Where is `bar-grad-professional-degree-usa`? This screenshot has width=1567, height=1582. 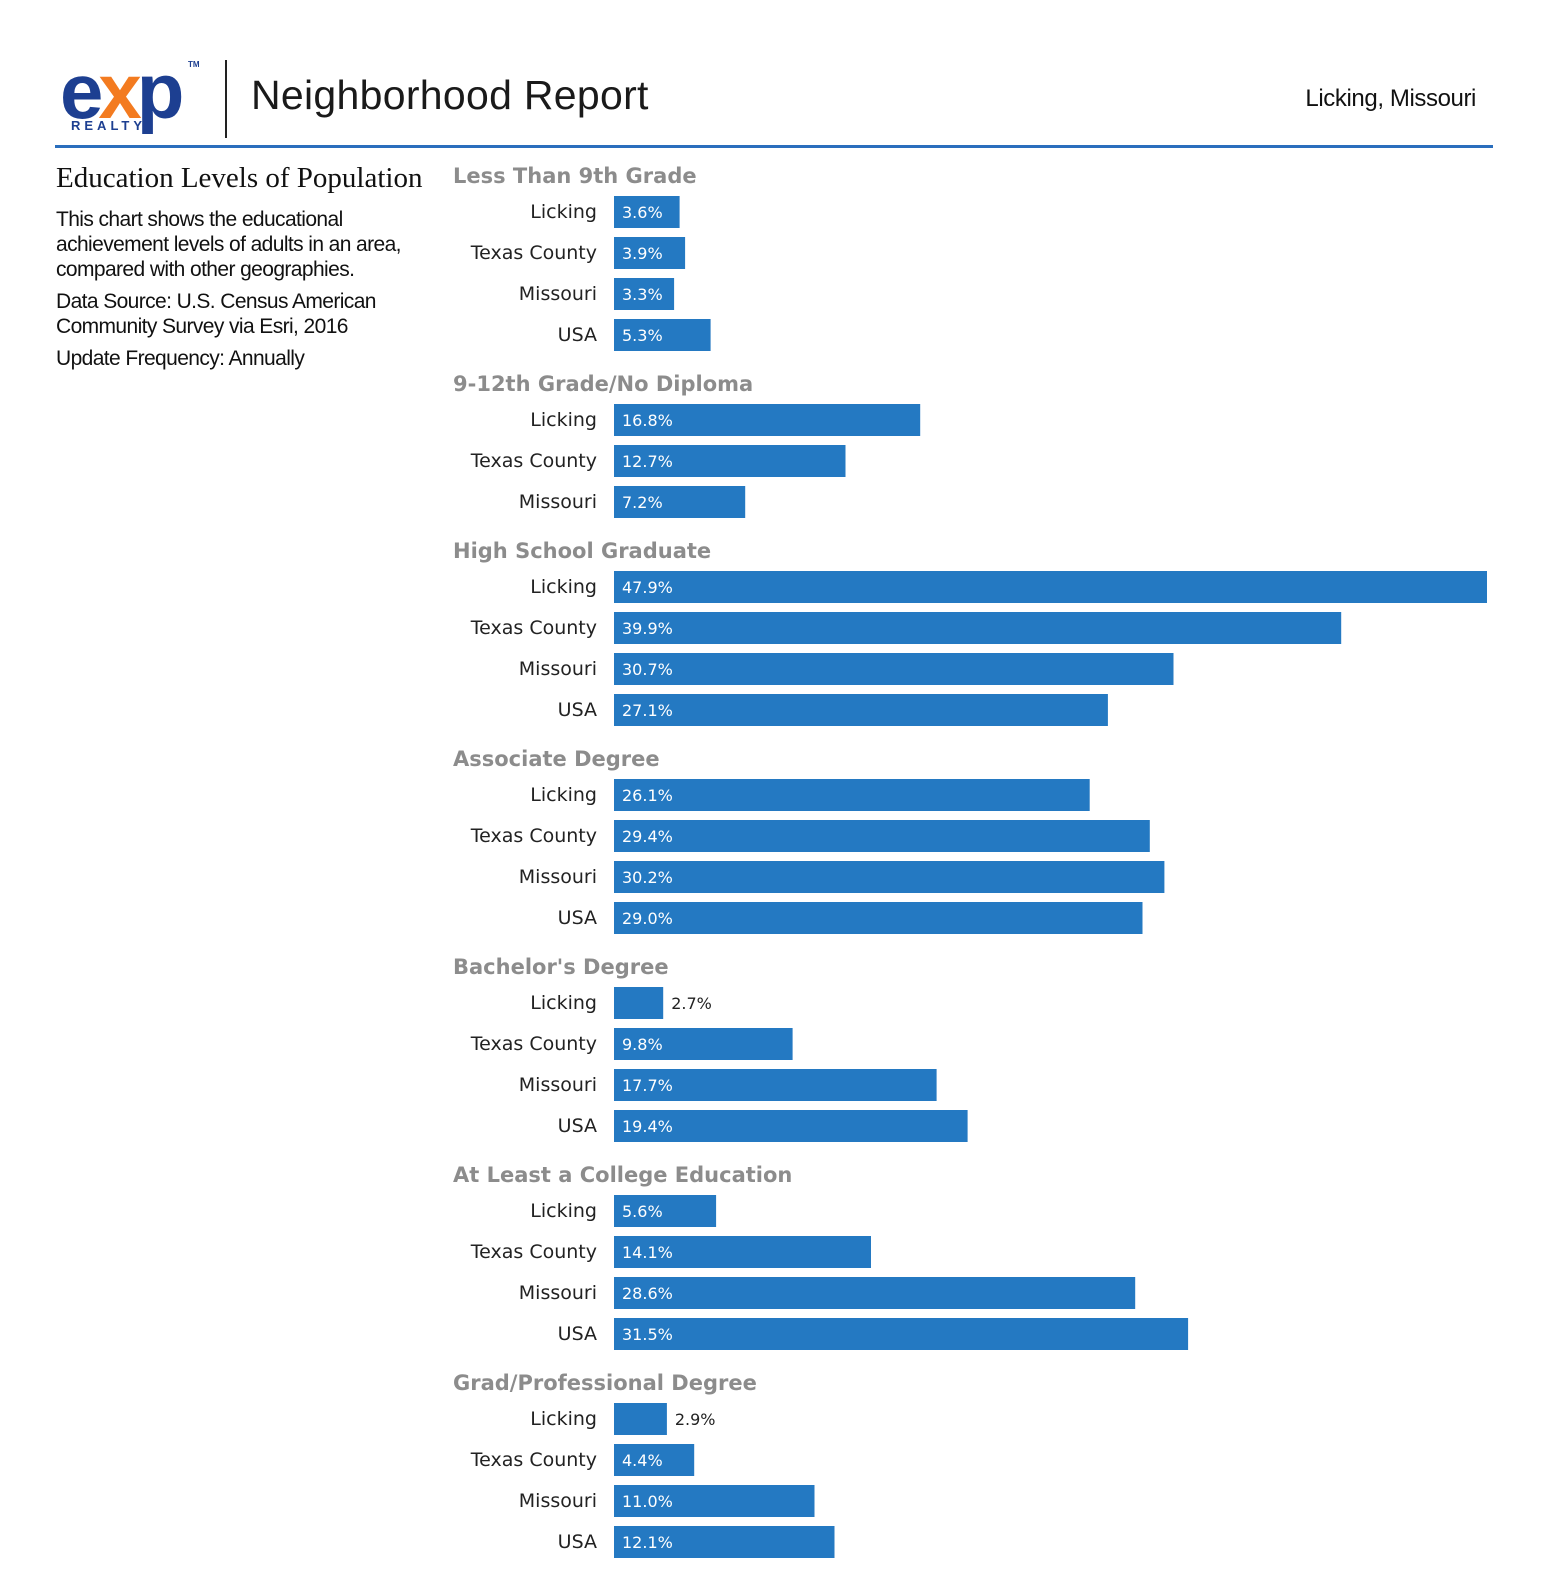 bar-grad-professional-degree-usa is located at coordinates (724, 1542).